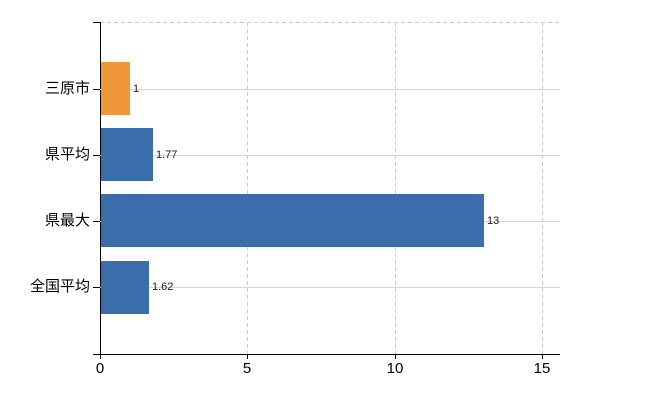  Describe the element at coordinates (331, 22) in the screenshot. I see `chart-top-border` at that location.